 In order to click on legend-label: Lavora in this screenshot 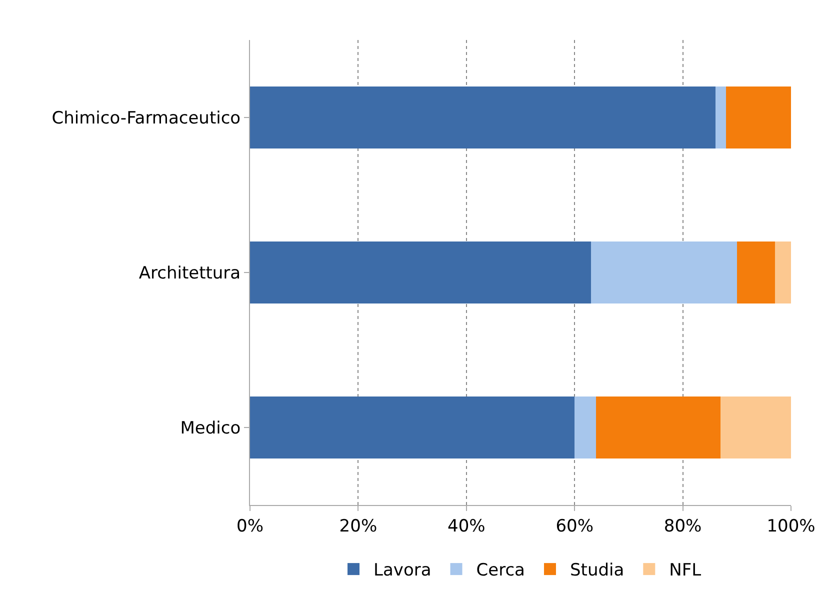, I will do `click(403, 570)`.